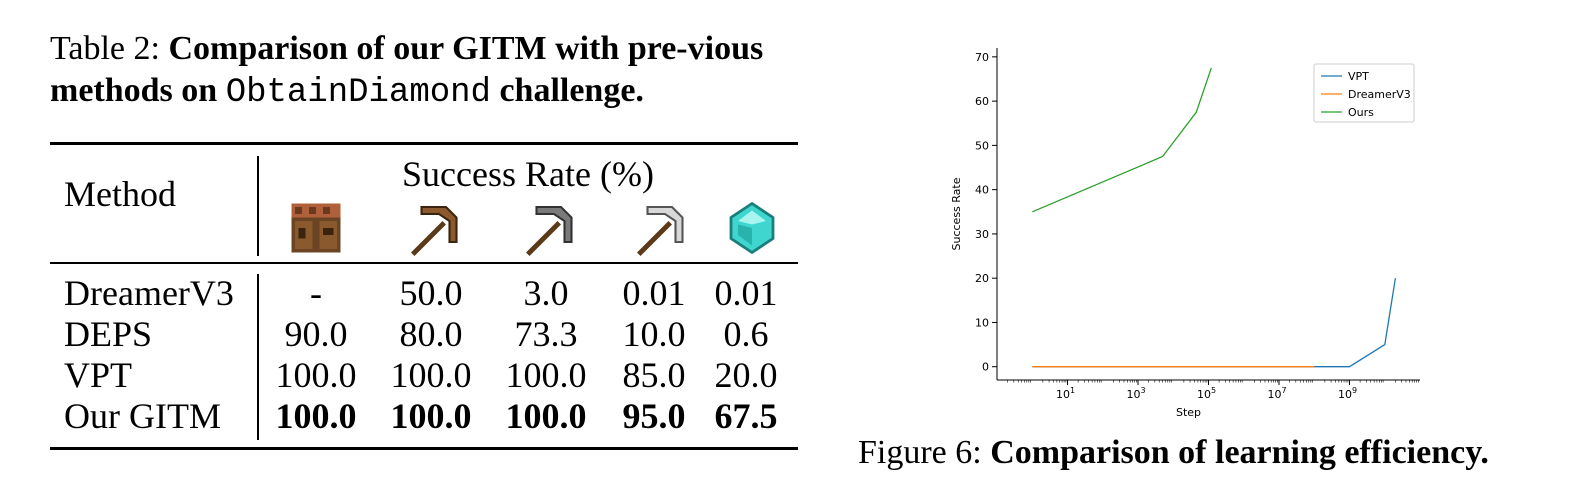 The width and height of the screenshot is (1572, 482). Describe the element at coordinates (654, 375) in the screenshot. I see `value-cell: 85.0` at that location.